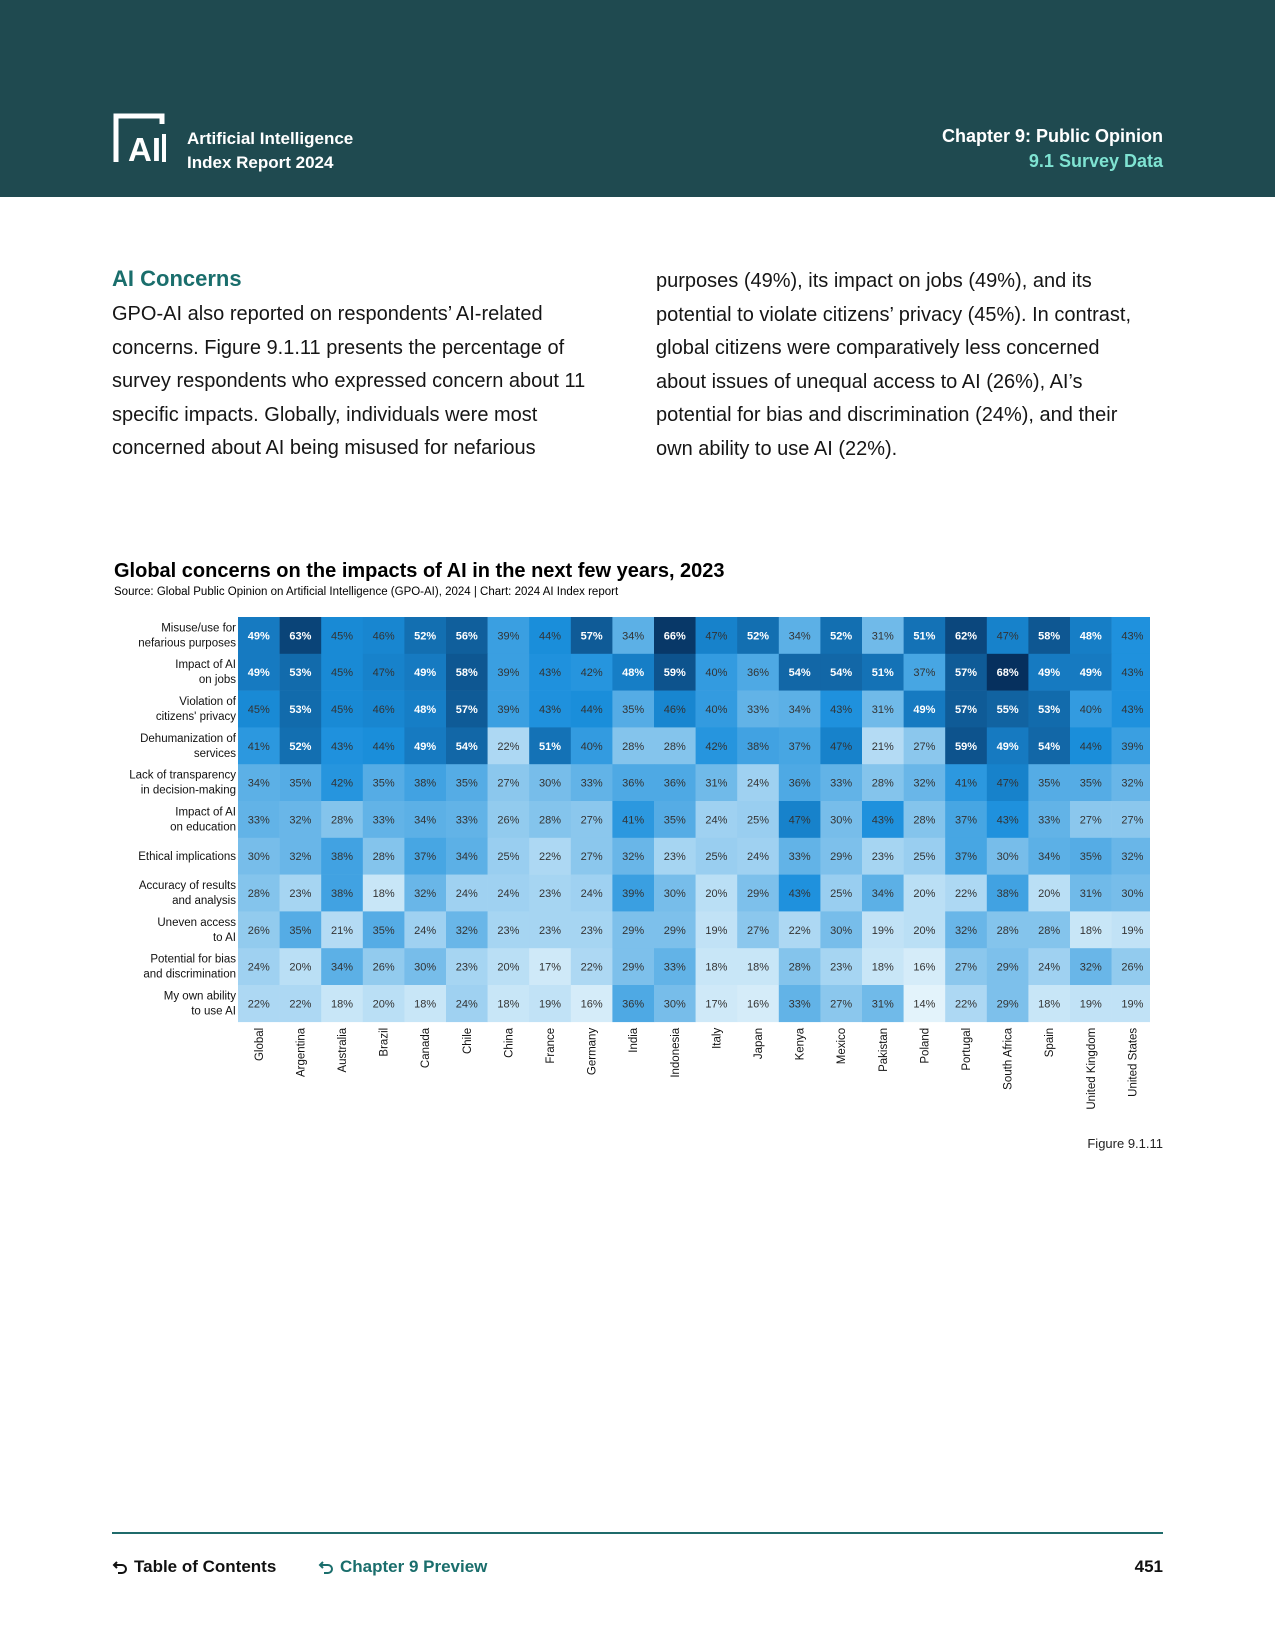 The height and width of the screenshot is (1650, 1275). I want to click on cell-value-label: 25%, so click(924, 857).